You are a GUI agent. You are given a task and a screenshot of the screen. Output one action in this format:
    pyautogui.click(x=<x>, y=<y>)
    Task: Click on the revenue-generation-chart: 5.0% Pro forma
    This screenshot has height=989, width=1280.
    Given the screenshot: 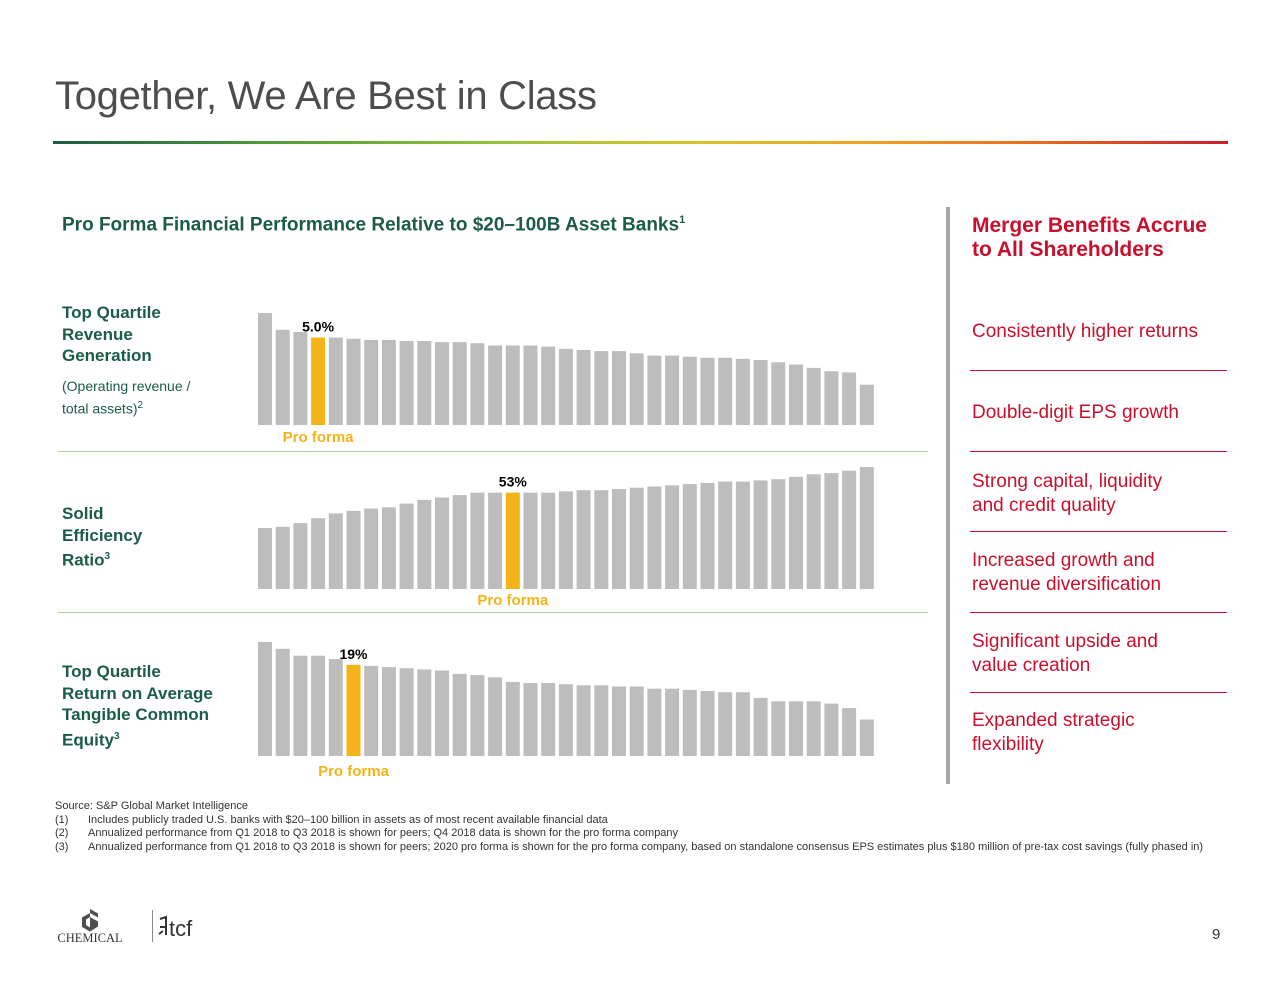 What is the action you would take?
    pyautogui.click(x=566, y=379)
    